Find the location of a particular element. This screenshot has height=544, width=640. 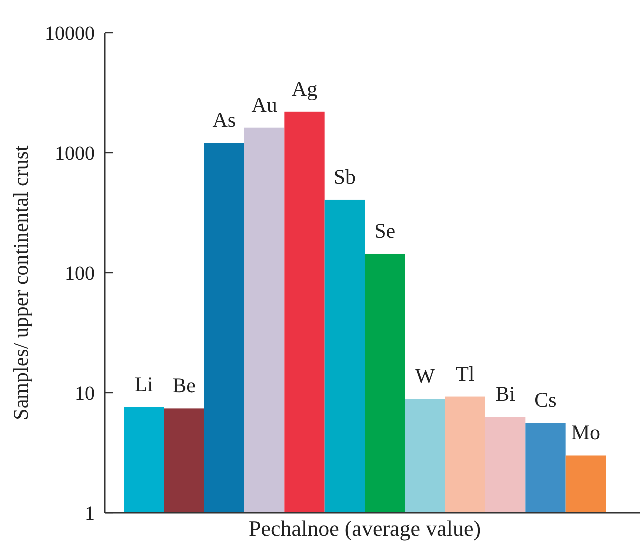

x-tick-label: Tl is located at coordinates (465, 374).